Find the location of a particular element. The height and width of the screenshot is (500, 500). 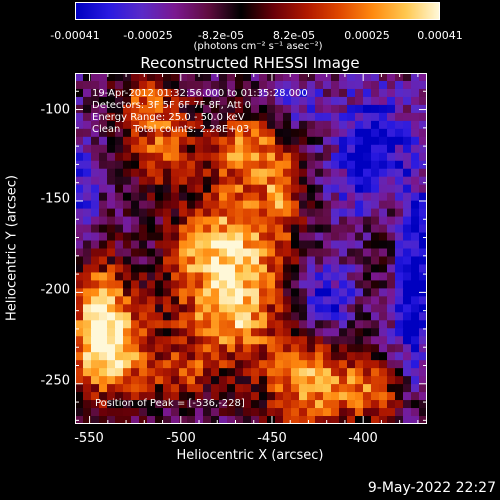

colorbar-tick: -0.00025 is located at coordinates (148, 35).